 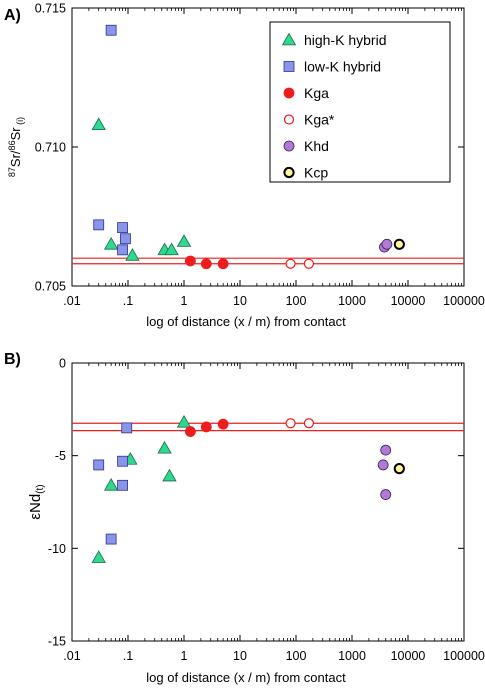 What do you see at coordinates (316, 173) in the screenshot?
I see `legend-label-kcp: Kcp` at bounding box center [316, 173].